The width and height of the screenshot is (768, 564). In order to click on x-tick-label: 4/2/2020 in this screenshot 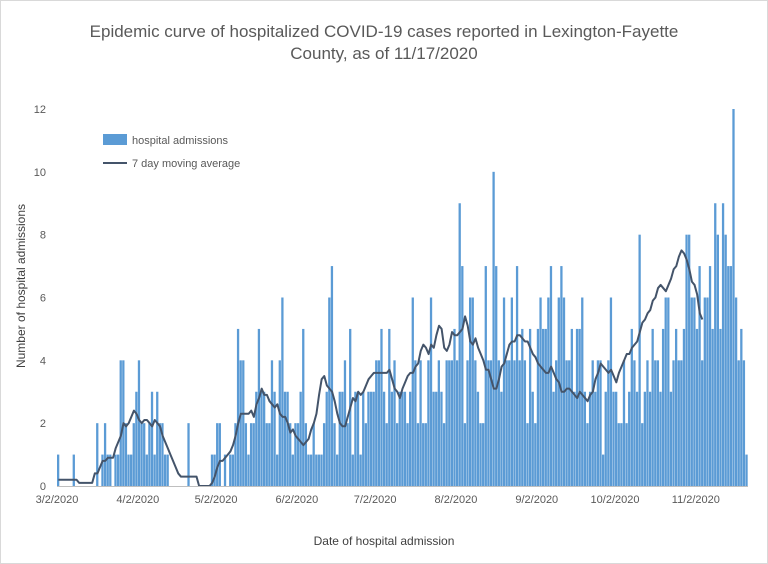, I will do `click(137, 500)`.